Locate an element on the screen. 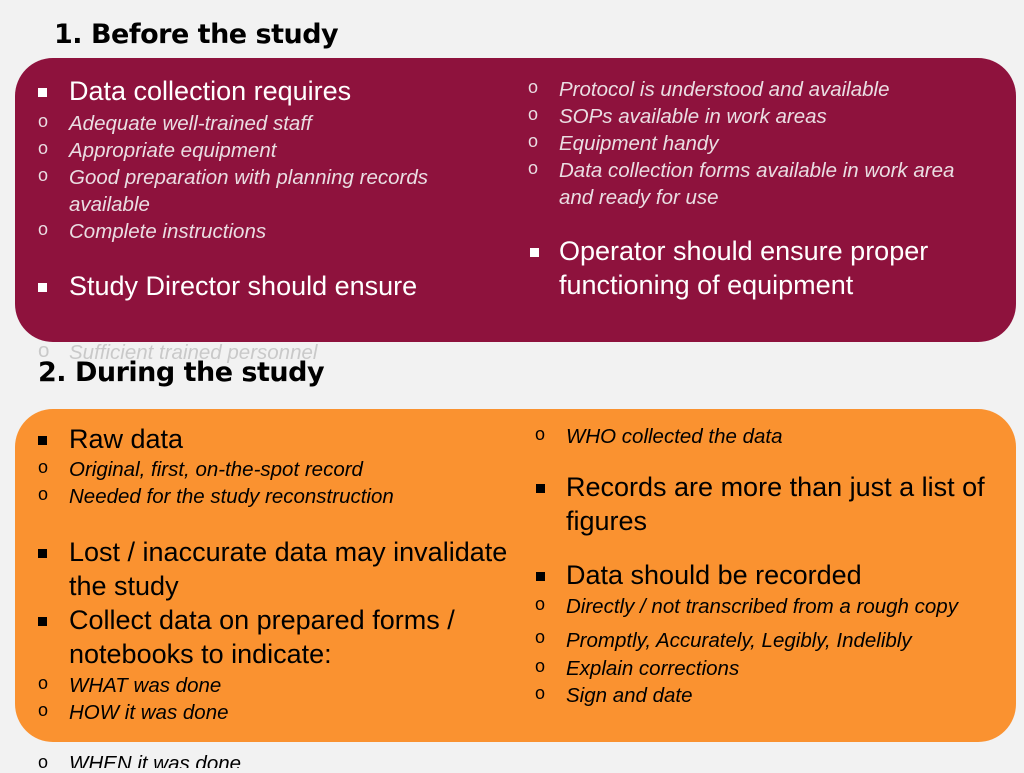 Image resolution: width=1024 pixels, height=773 pixels. bullet-lost-data-continued: the study is located at coordinates (124, 586).